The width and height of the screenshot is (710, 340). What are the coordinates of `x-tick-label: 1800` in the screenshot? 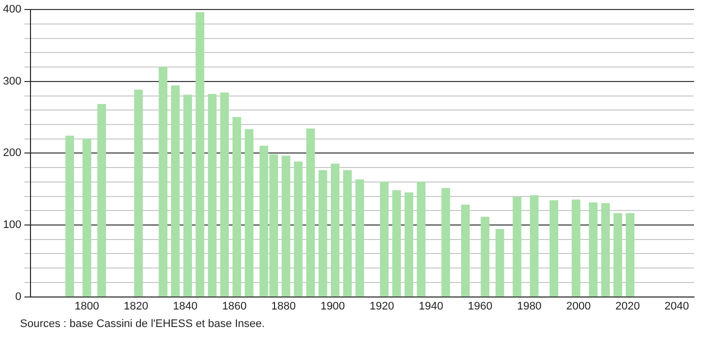 It's located at (87, 306).